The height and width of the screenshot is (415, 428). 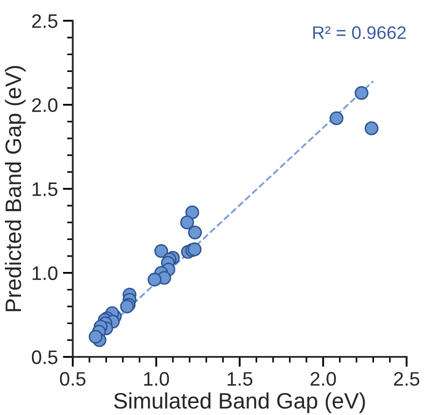 What do you see at coordinates (45, 21) in the screenshot?
I see `y-tick-label: 2.5` at bounding box center [45, 21].